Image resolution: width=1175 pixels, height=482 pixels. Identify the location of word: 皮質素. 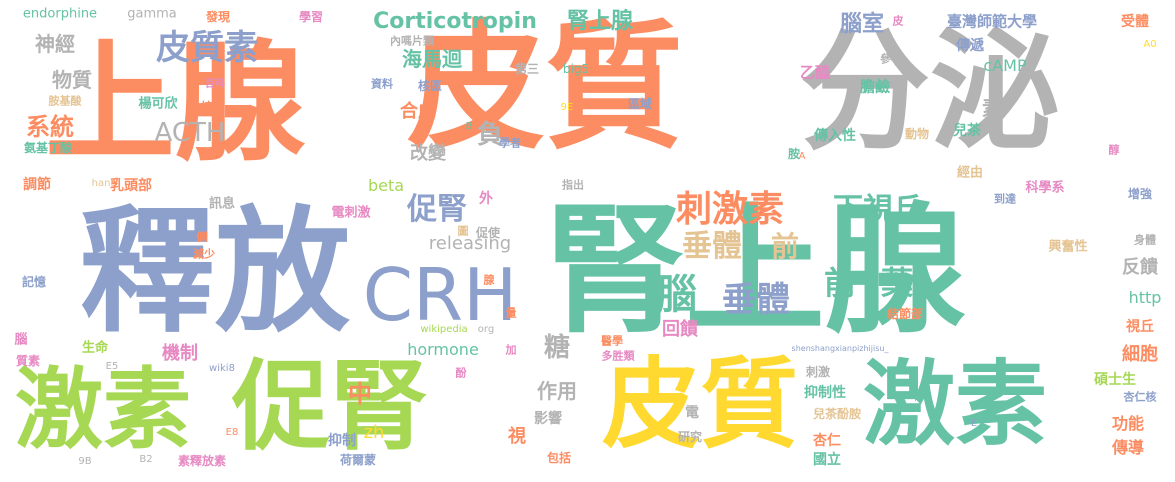
(207, 48).